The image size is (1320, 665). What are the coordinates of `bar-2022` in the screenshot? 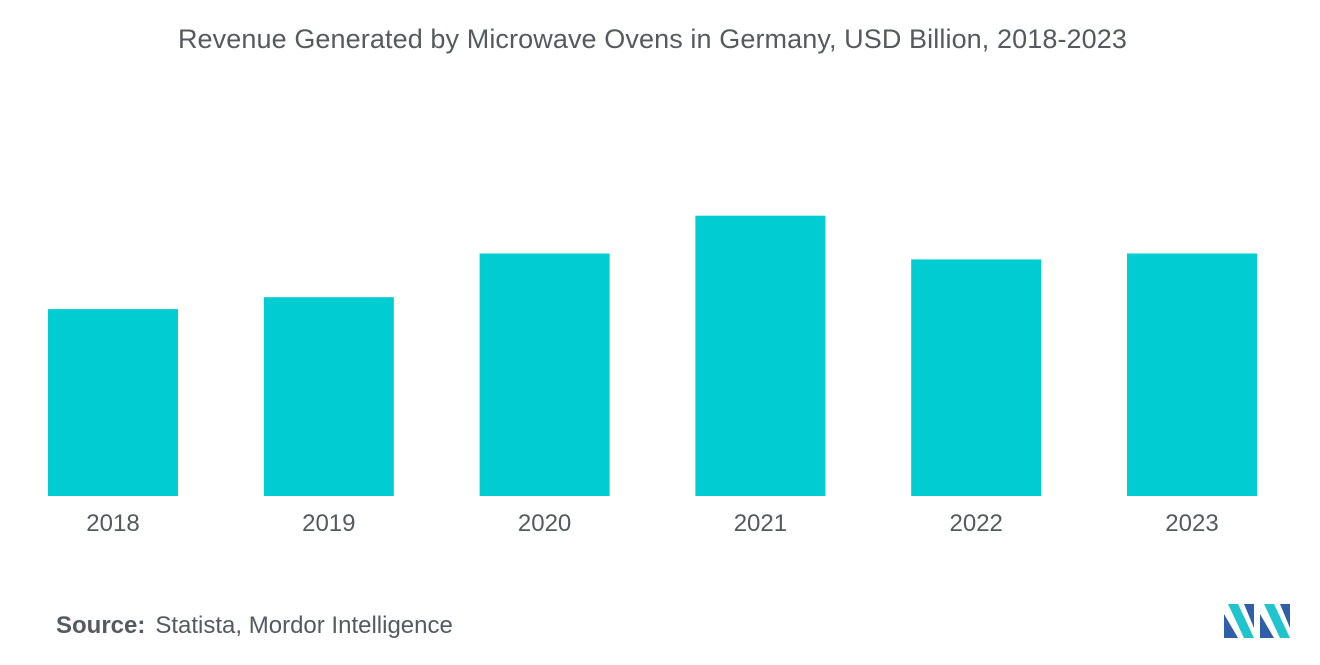 It's located at (976, 377).